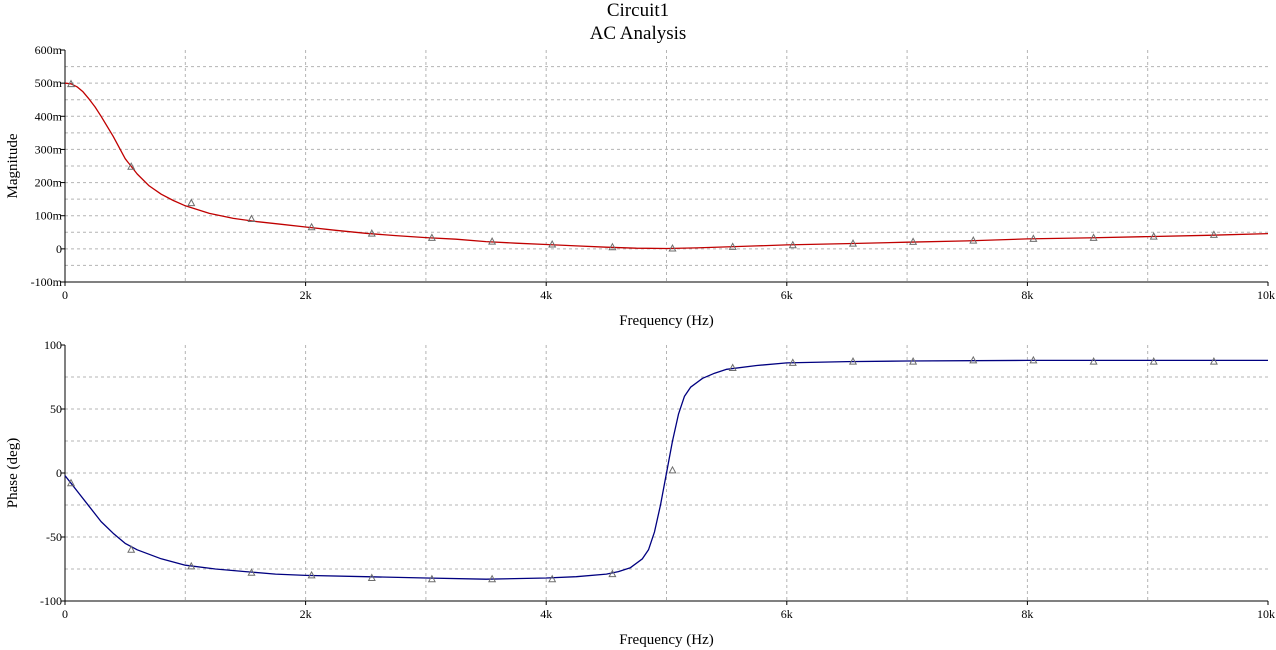 The width and height of the screenshot is (1276, 650). Describe the element at coordinates (666, 640) in the screenshot. I see `phase-x-axis-label: Frequency (Hz)` at that location.